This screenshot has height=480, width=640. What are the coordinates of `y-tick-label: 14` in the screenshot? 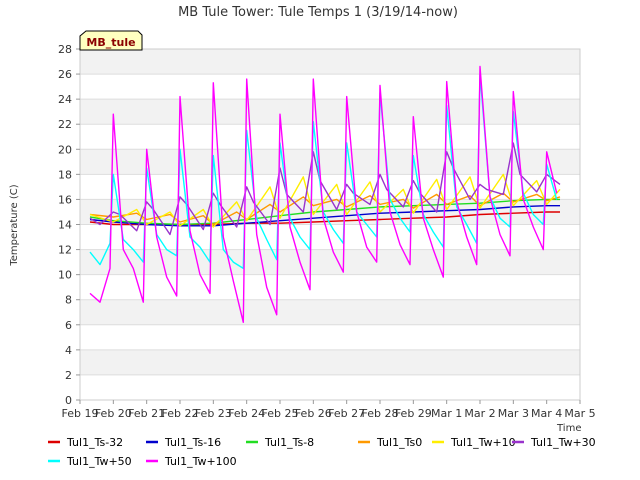 It's located at (65, 225).